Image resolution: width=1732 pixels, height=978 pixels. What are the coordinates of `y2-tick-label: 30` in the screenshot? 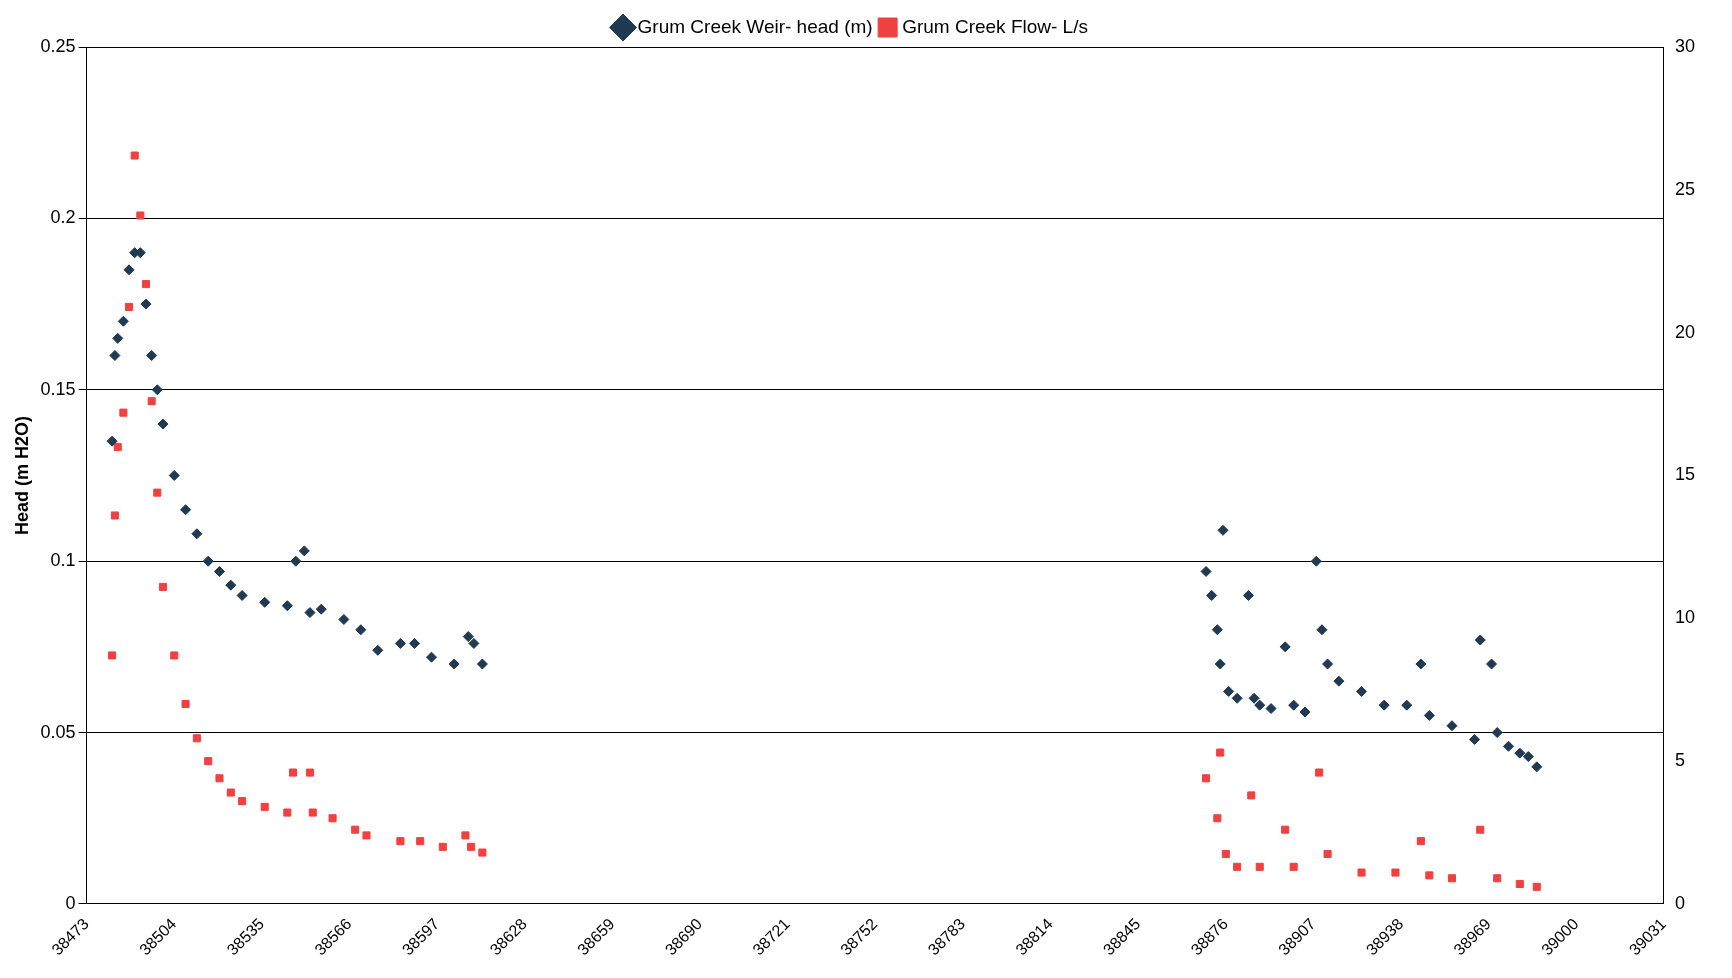 It's located at (1685, 45).